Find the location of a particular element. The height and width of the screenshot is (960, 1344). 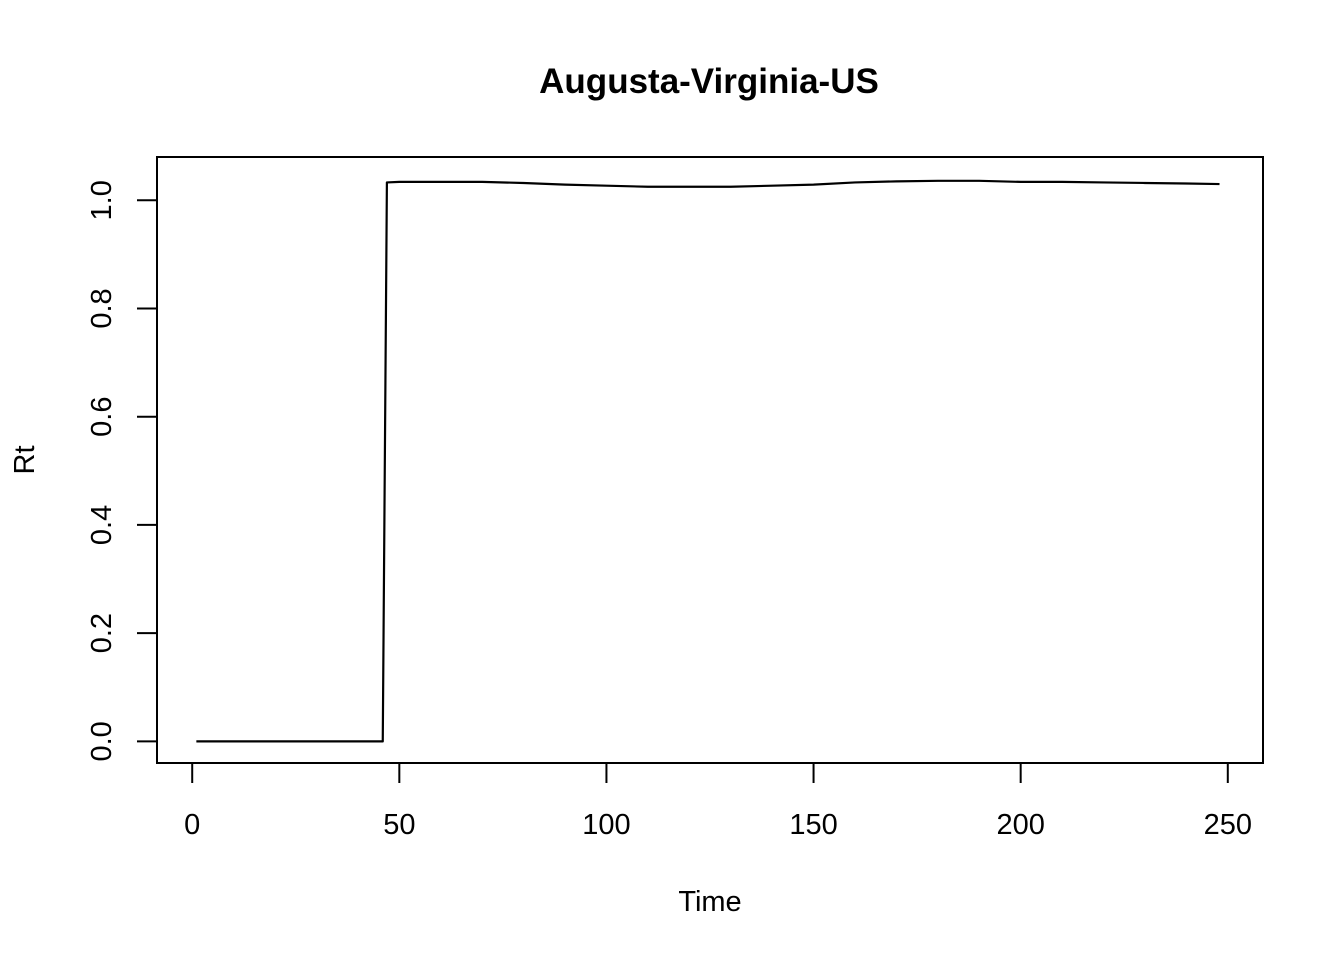

x-tick-label: 150 is located at coordinates (813, 825).